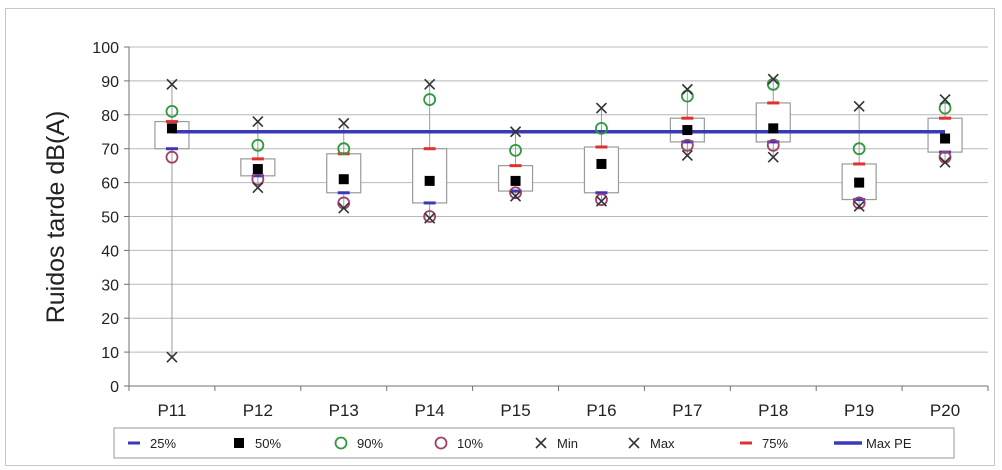  Describe the element at coordinates (662, 443) in the screenshot. I see `legend-label: Max` at that location.